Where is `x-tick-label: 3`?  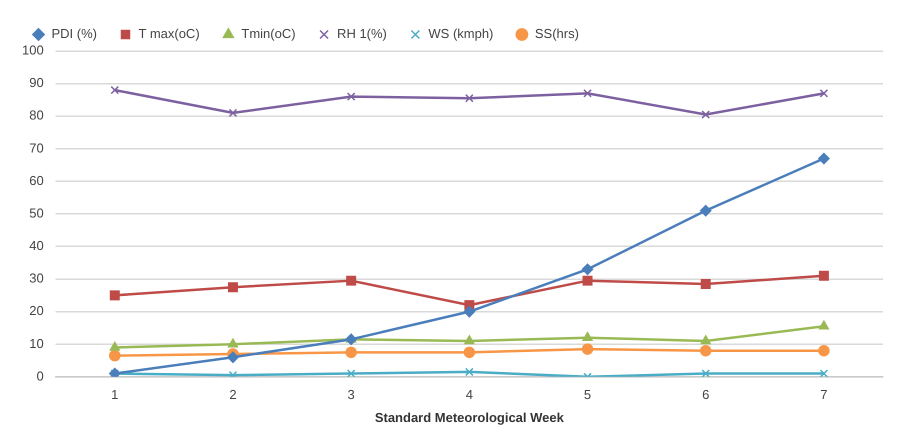
x-tick-label: 3 is located at coordinates (351, 394).